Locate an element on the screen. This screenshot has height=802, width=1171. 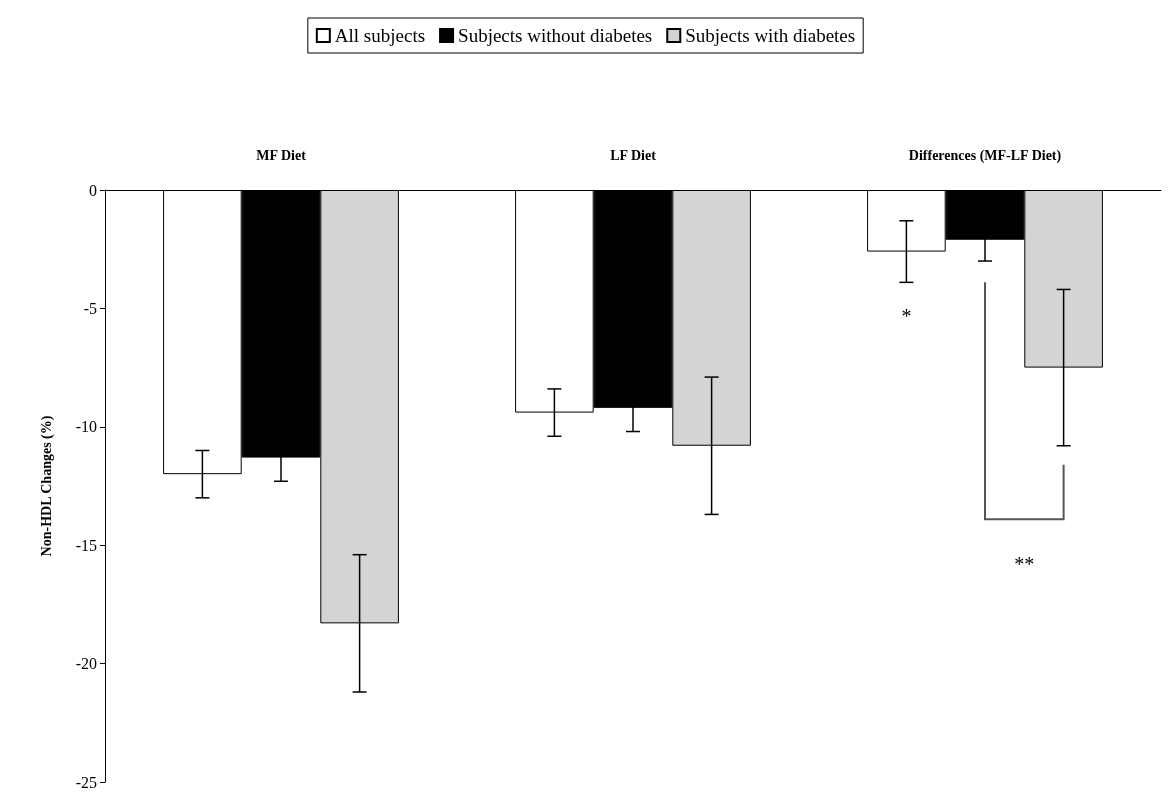
y-axis-title: Non-HDL Changes (%) is located at coordinates (46, 486).